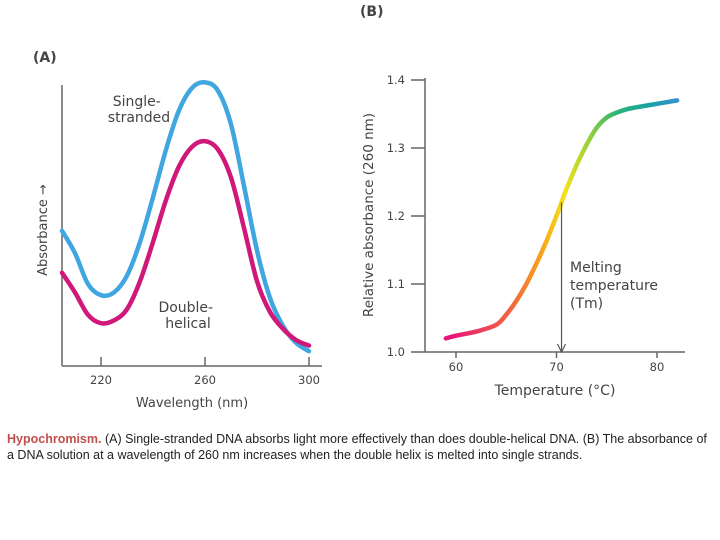  I want to click on panel-b-x-tick-label: 80, so click(657, 367).